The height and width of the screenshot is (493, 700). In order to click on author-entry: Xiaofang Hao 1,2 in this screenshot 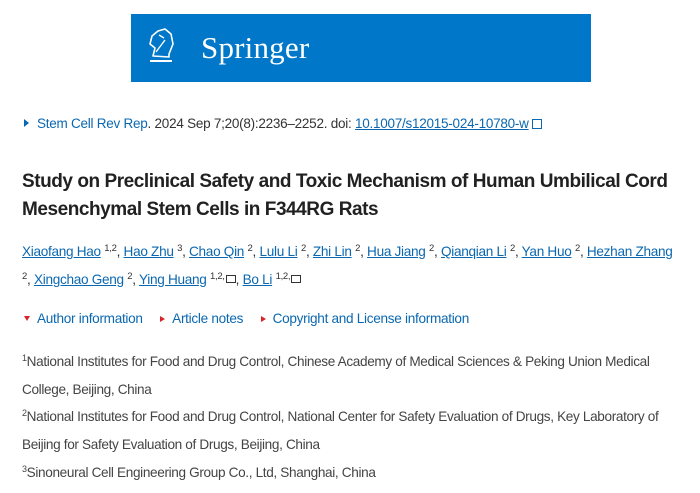, I will do `click(69, 251)`.